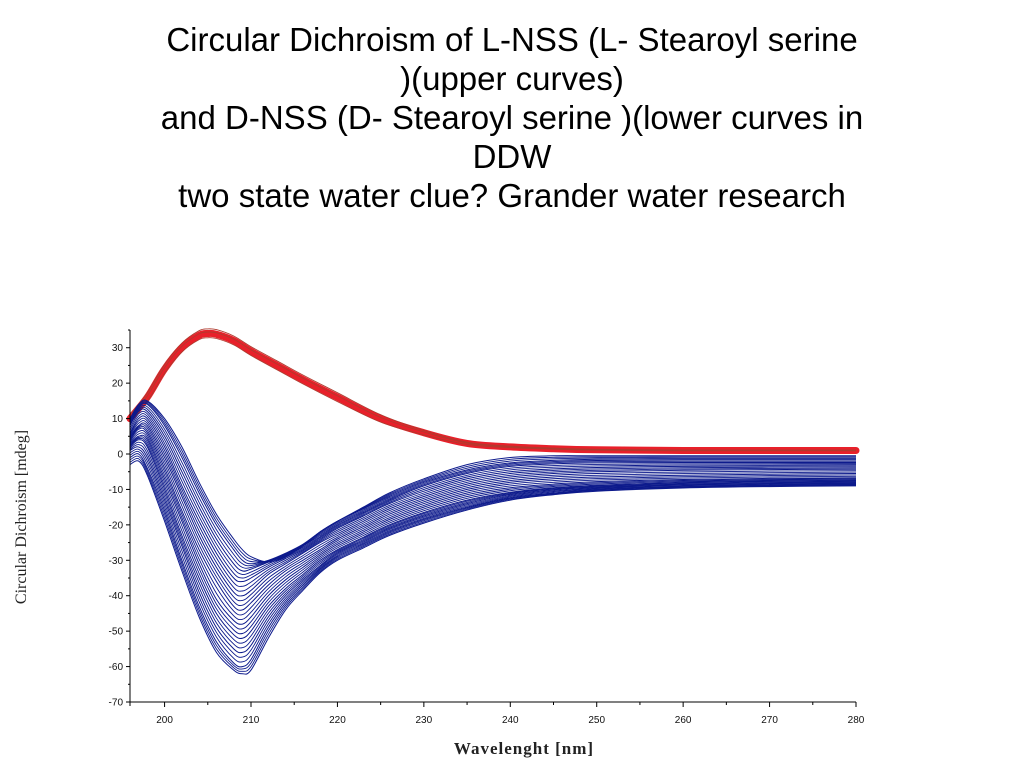 This screenshot has height=768, width=1024. What do you see at coordinates (116, 490) in the screenshot?
I see `y-tick-label: -10` at bounding box center [116, 490].